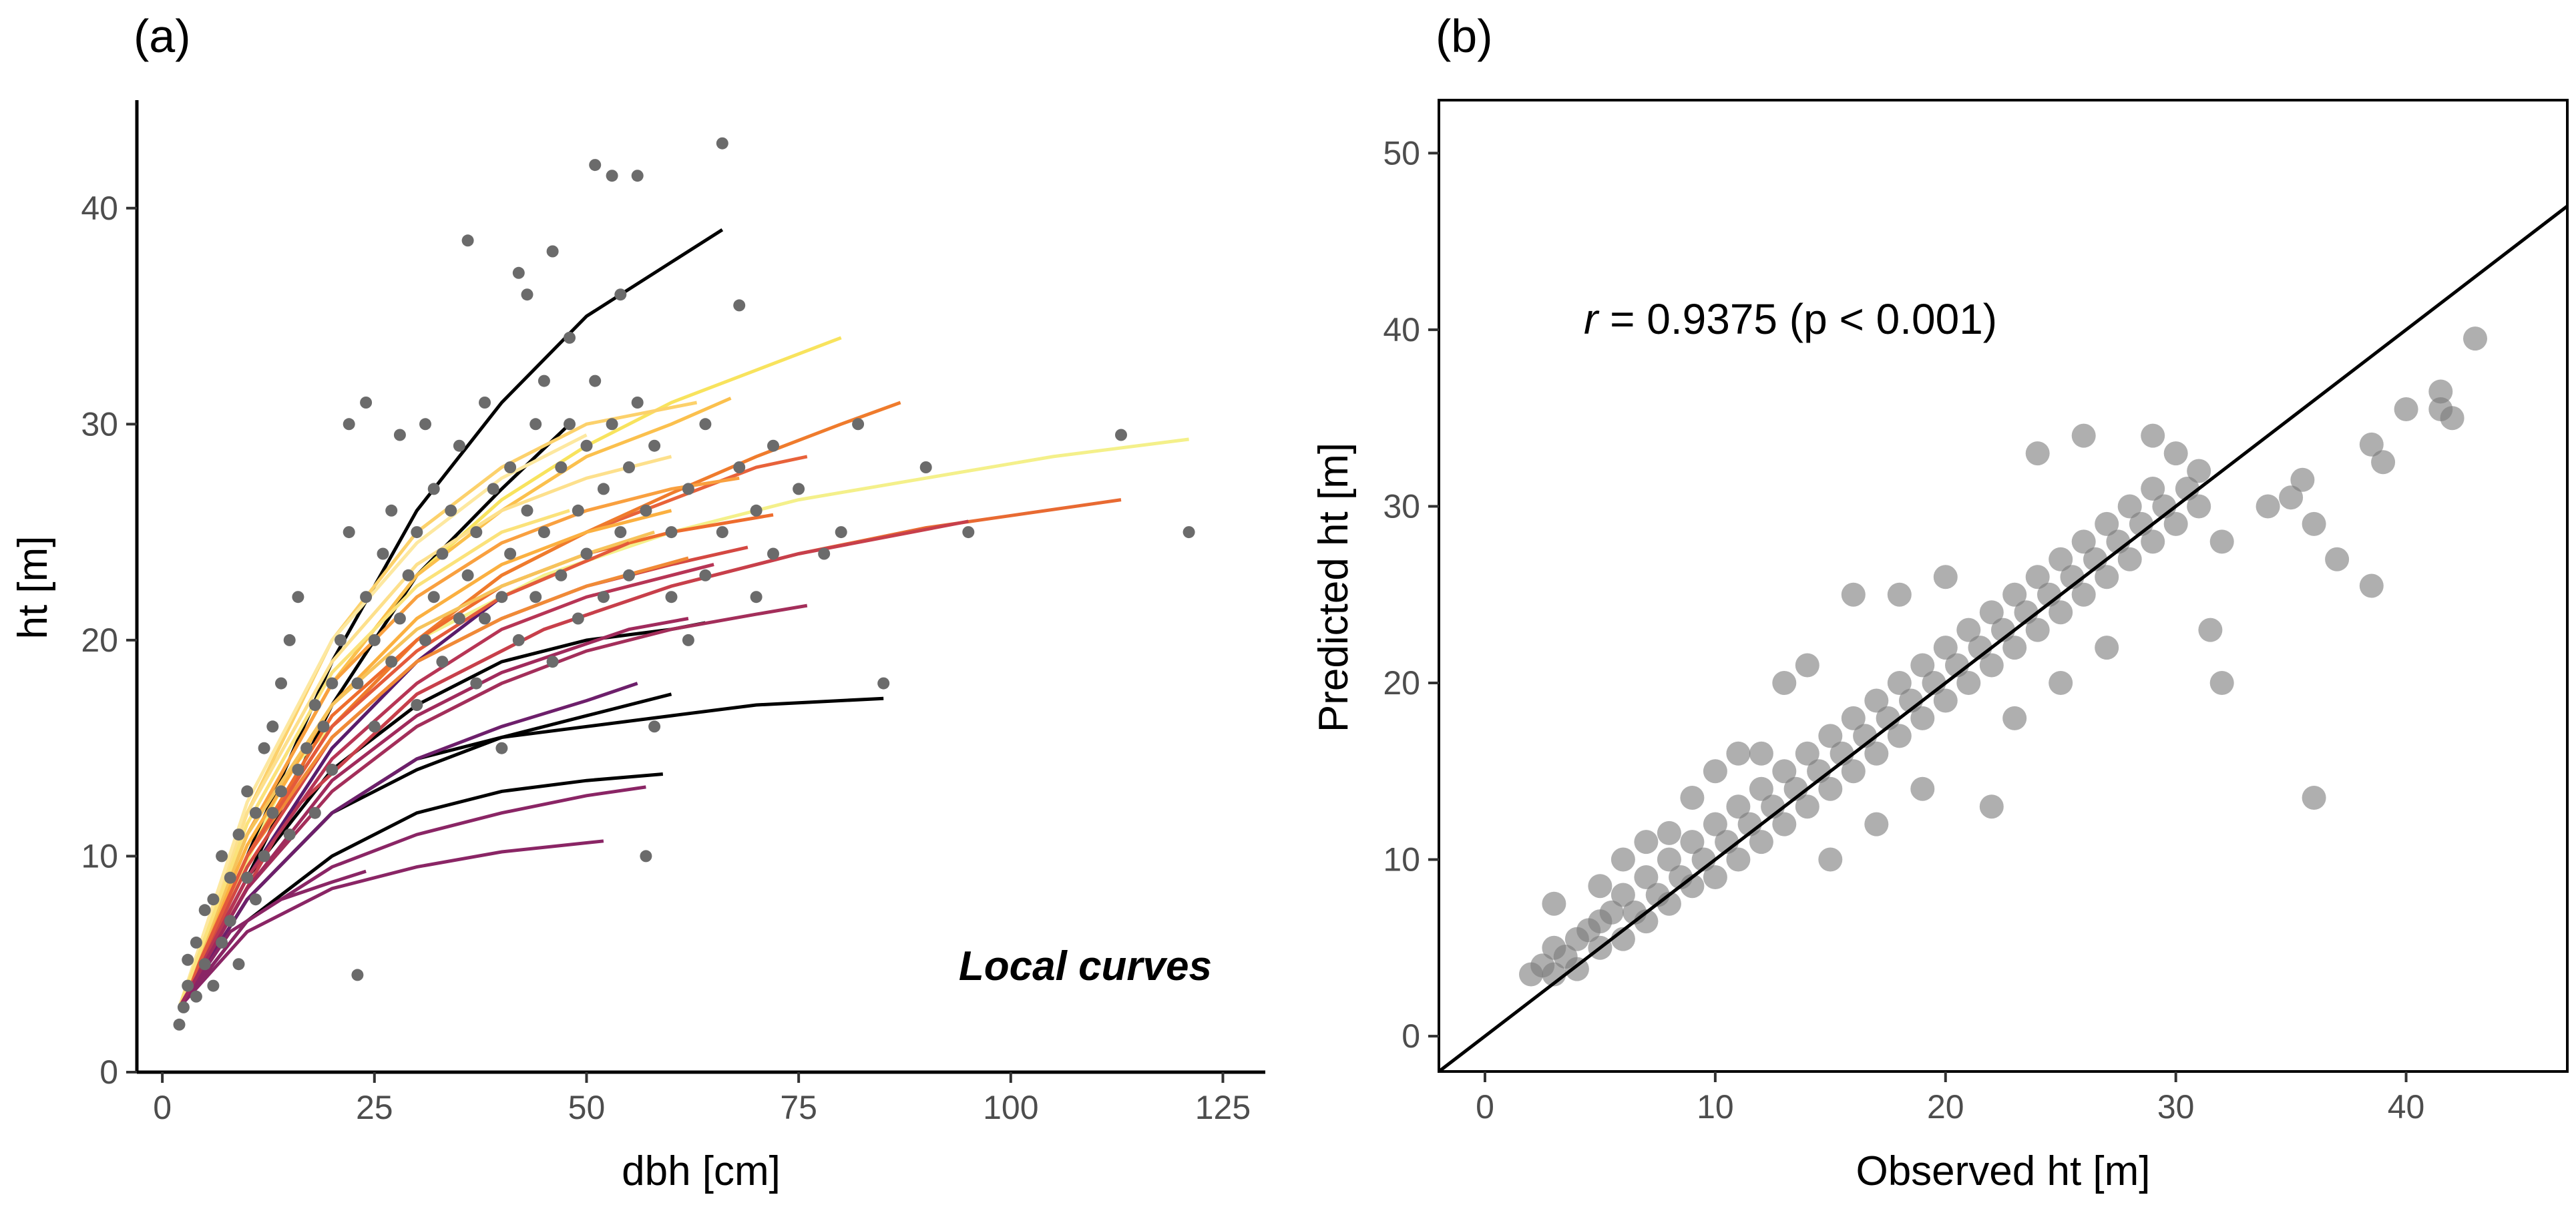 The width and height of the screenshot is (2576, 1205). Describe the element at coordinates (2406, 1107) in the screenshot. I see `x-tick-label-40: 40` at that location.